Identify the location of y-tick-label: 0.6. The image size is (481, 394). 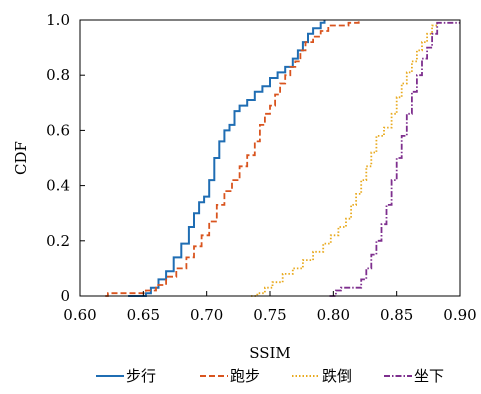
(58, 130).